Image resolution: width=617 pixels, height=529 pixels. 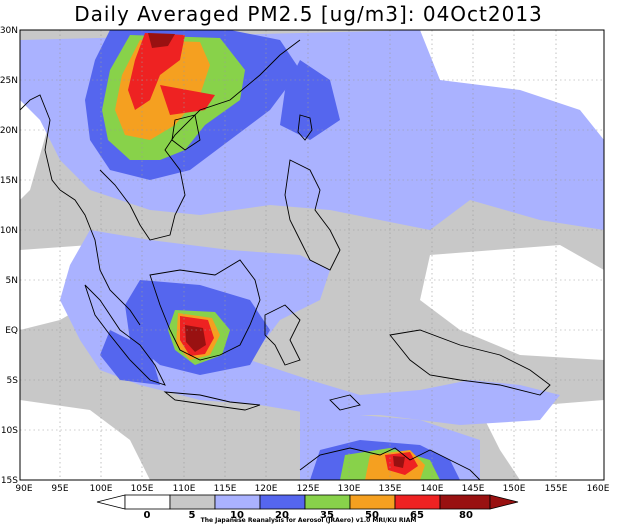 What do you see at coordinates (59, 489) in the screenshot?
I see `lon-label-95e: 95E` at bounding box center [59, 489].